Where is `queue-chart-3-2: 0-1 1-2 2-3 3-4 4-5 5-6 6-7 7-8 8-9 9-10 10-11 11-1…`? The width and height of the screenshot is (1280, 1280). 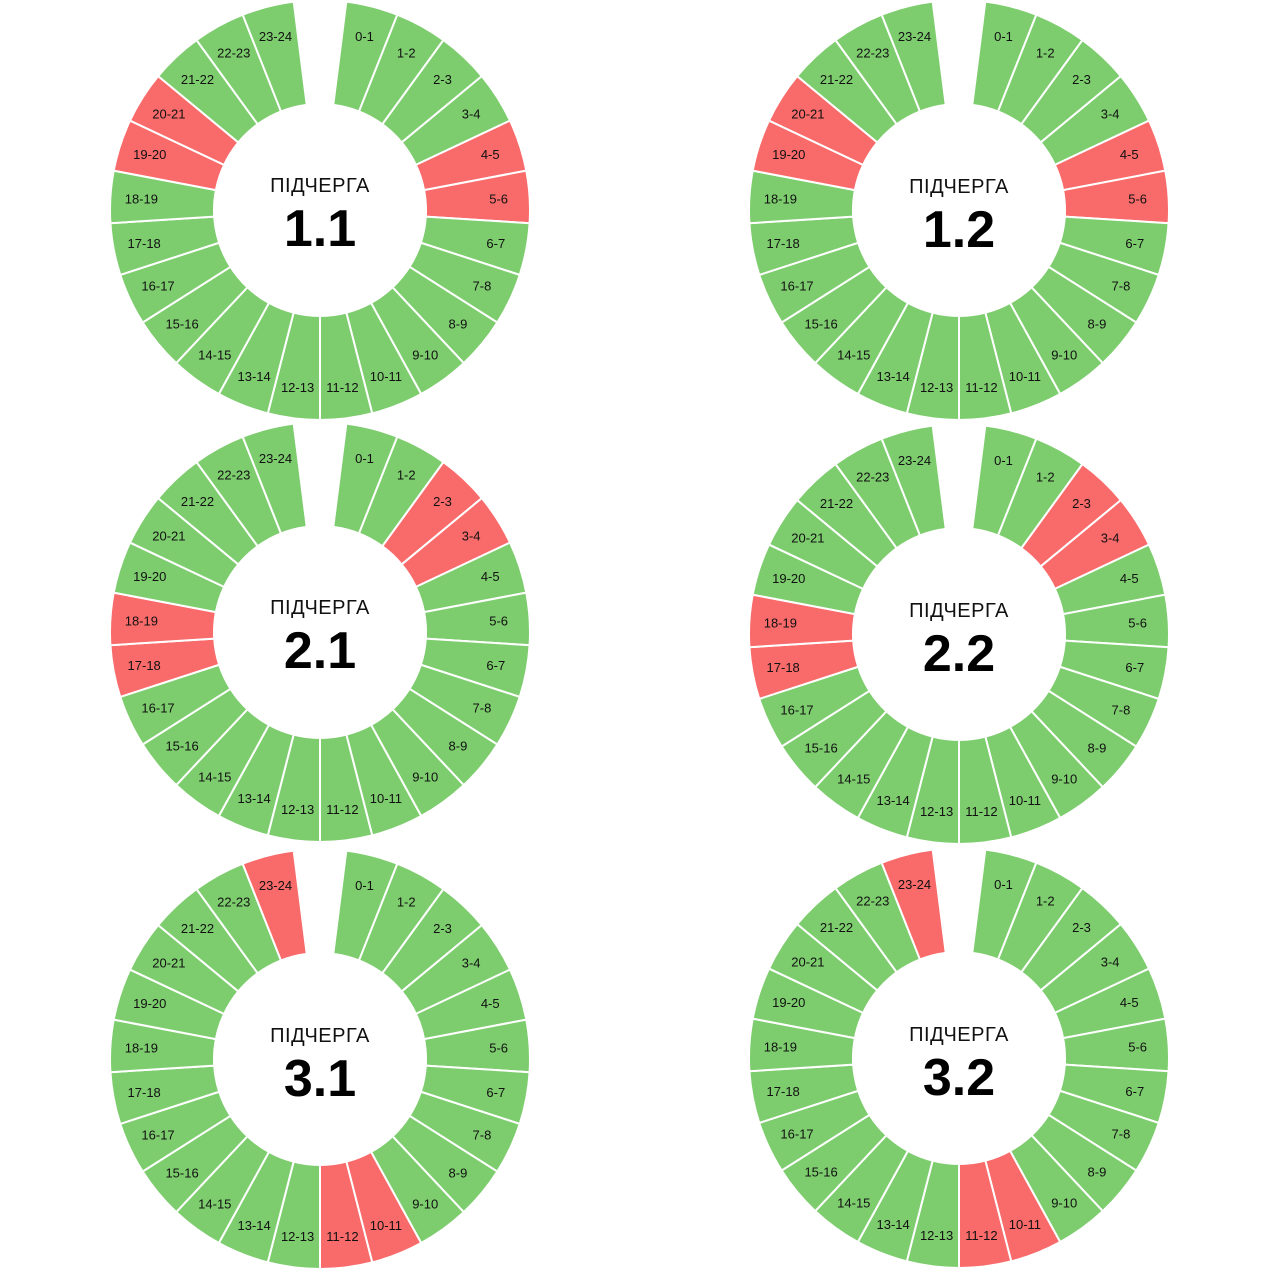 queue-chart-3-2: 0-1 1-2 2-3 3-4 4-5 5-6 6-7 7-8 8-9 9-10 10-11 11-1… is located at coordinates (959, 1059).